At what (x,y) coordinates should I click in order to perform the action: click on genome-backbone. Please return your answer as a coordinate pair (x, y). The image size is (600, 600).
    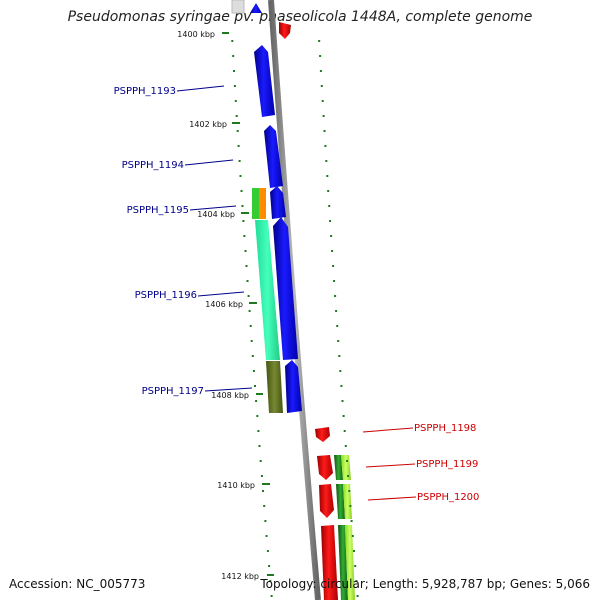
    Looking at the image, I should click on (294, 300).